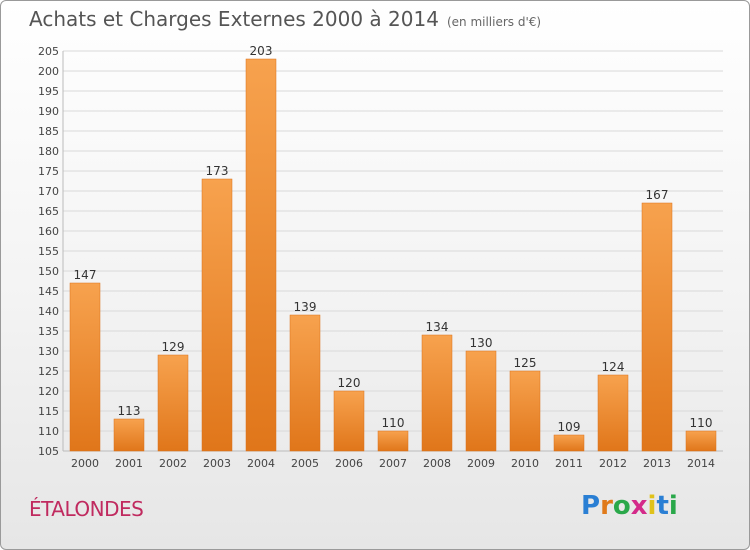 This screenshot has width=750, height=550. What do you see at coordinates (305, 383) in the screenshot?
I see `bar-2005` at bounding box center [305, 383].